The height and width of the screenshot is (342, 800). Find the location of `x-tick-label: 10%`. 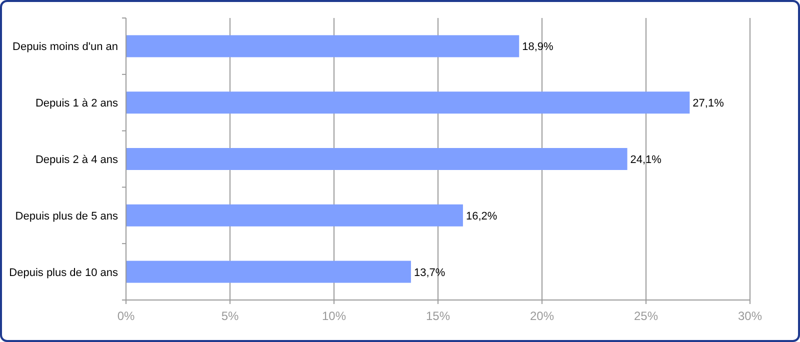

x-tick-label: 10% is located at coordinates (334, 316).